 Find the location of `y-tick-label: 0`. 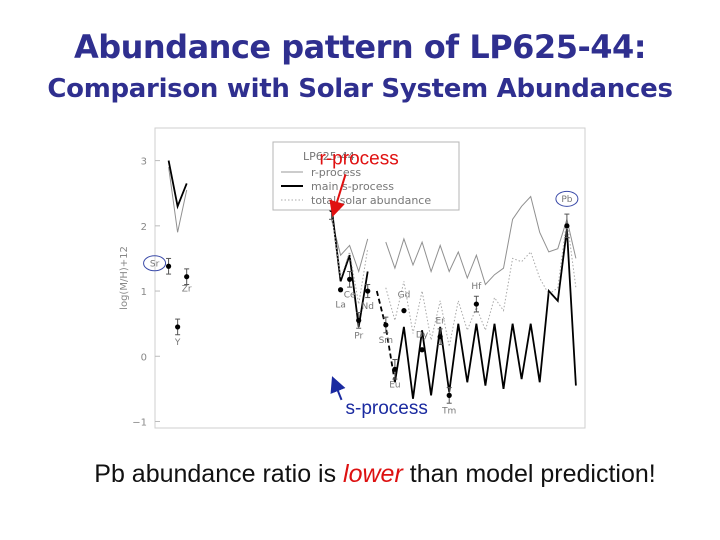

y-tick-label: 0 is located at coordinates (144, 357).